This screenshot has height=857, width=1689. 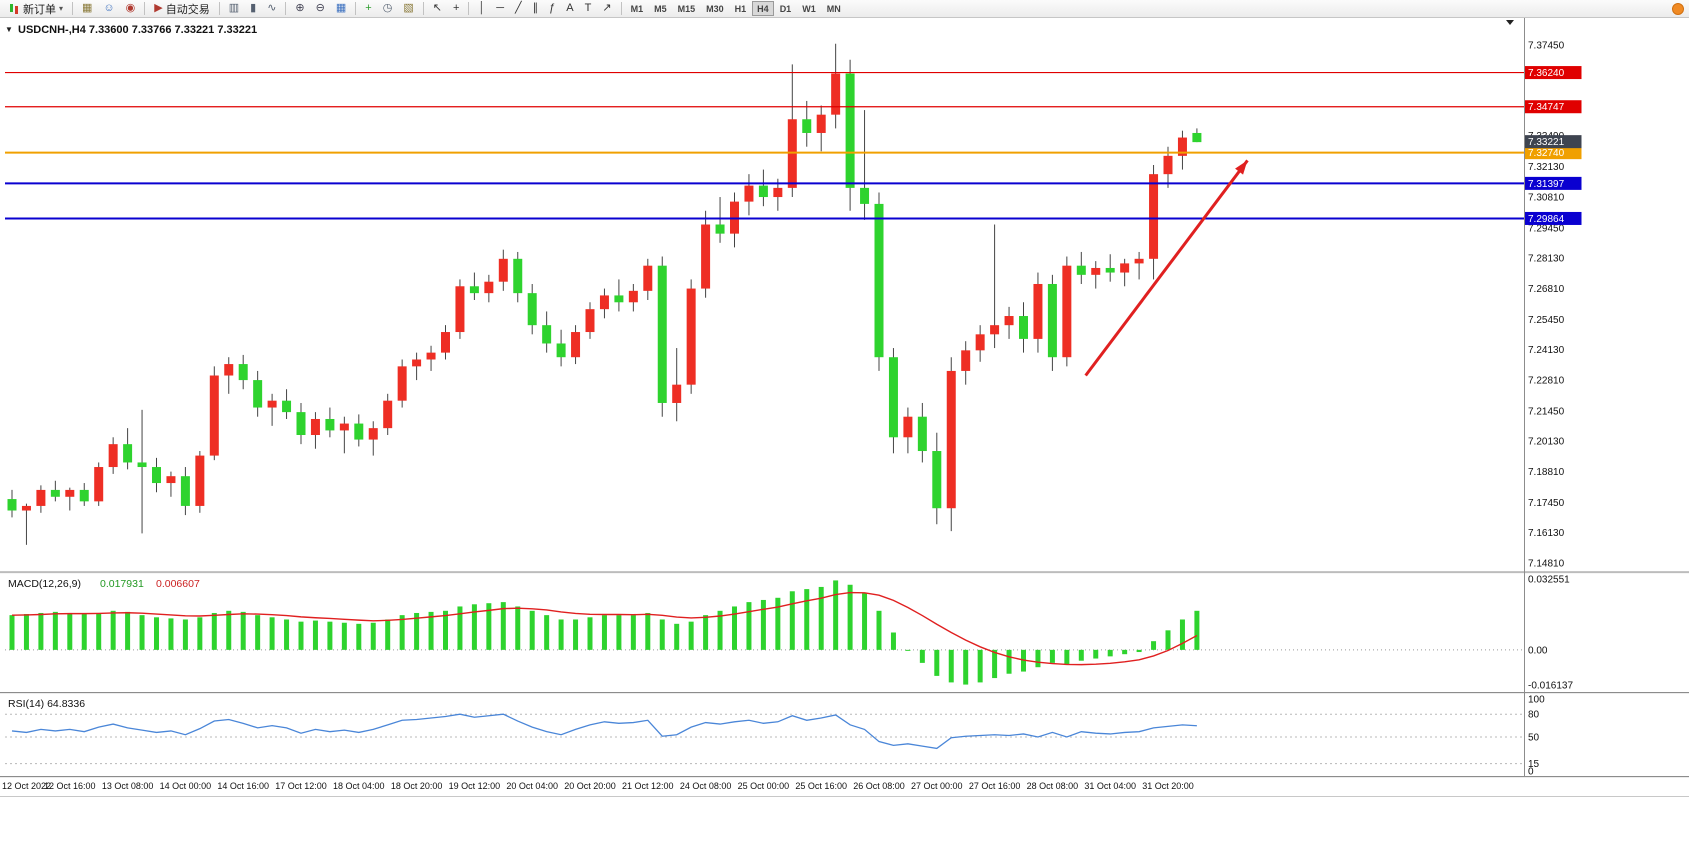 I want to click on arrows-button: ↗, so click(x=606, y=9).